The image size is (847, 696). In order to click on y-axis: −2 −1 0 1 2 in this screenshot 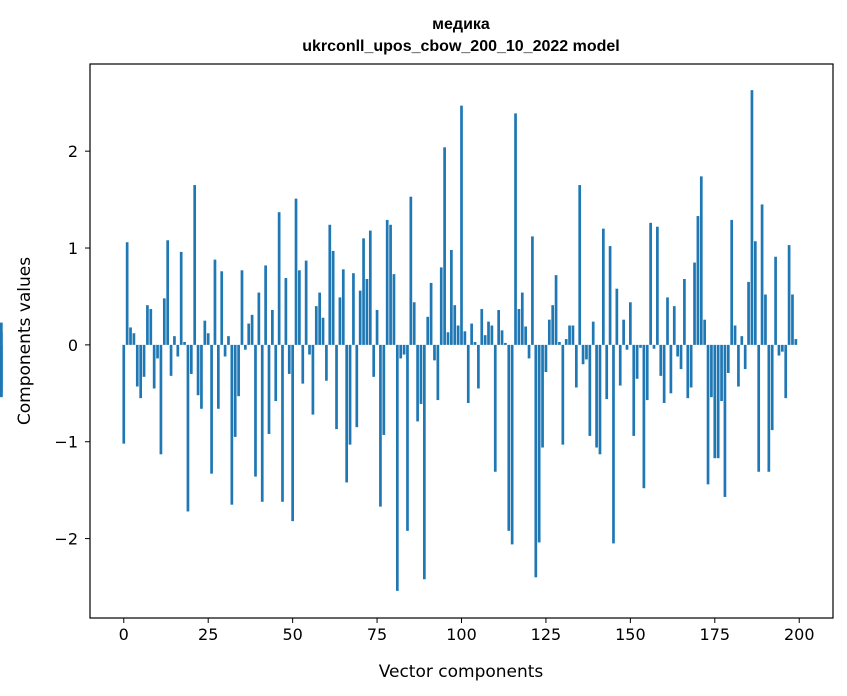, I will do `click(72, 345)`.